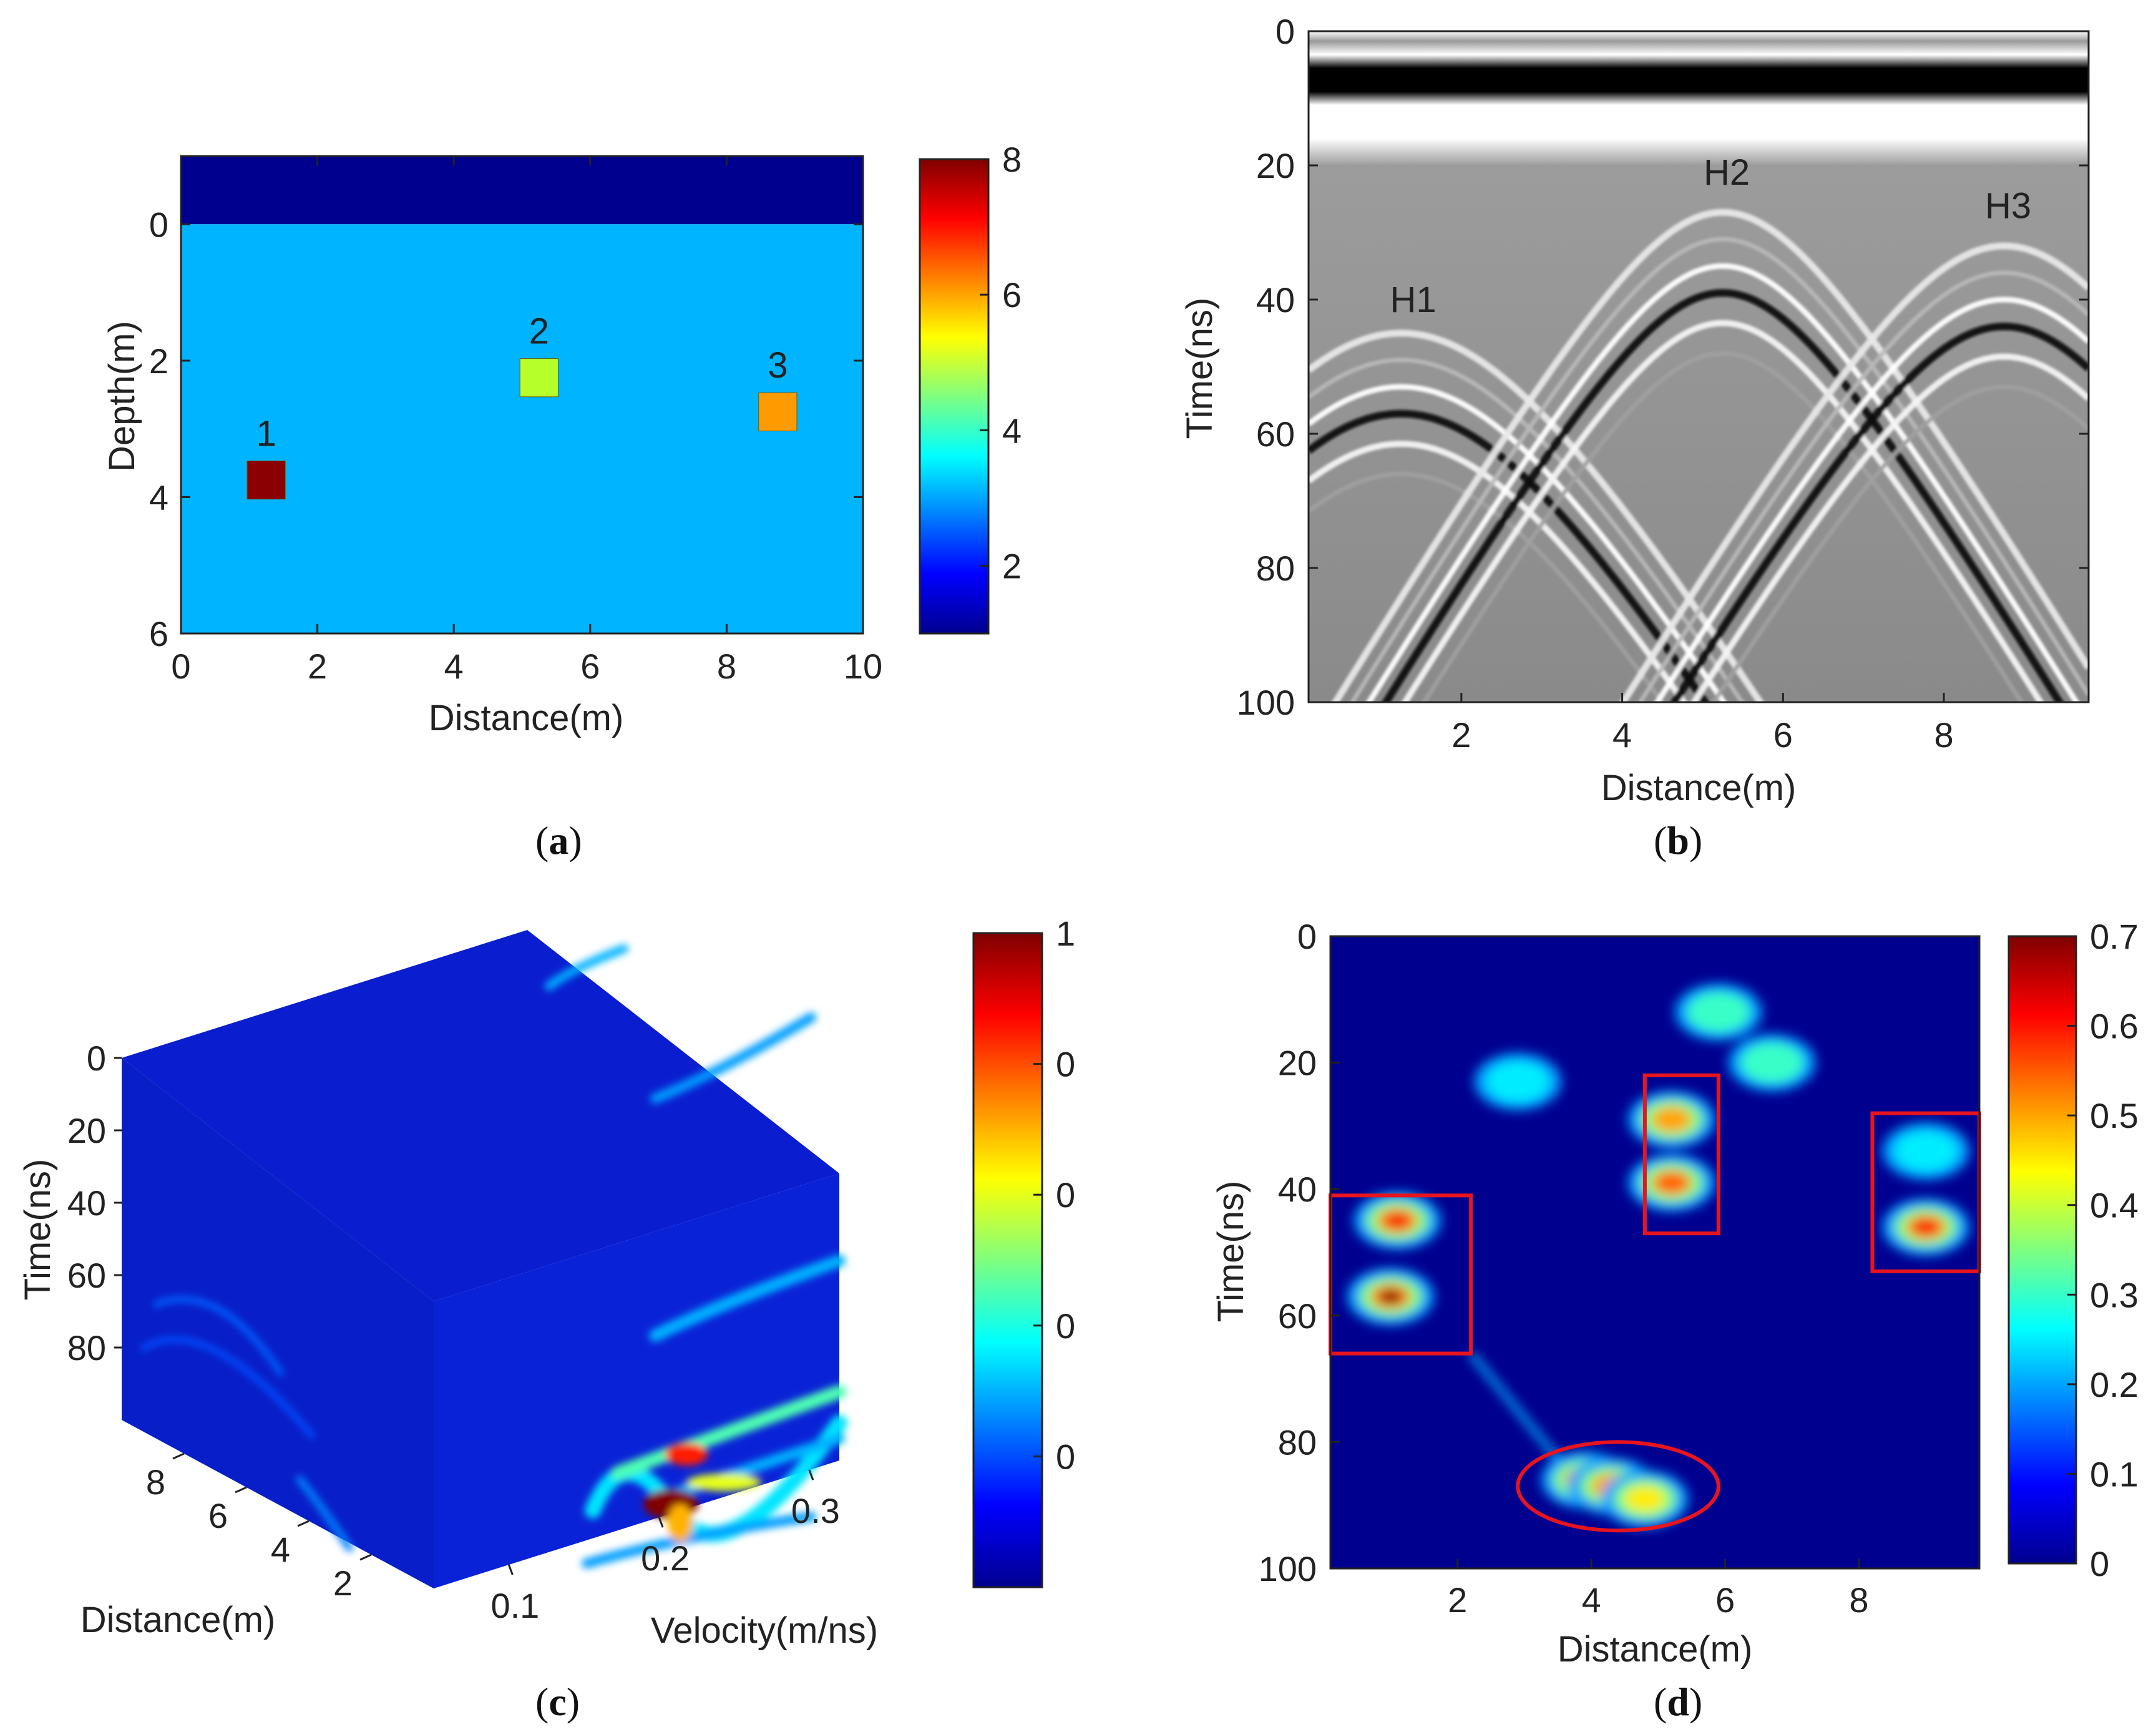 This screenshot has width=2156, height=1732. I want to click on d-cbar-tick: 0.3, so click(2114, 1294).